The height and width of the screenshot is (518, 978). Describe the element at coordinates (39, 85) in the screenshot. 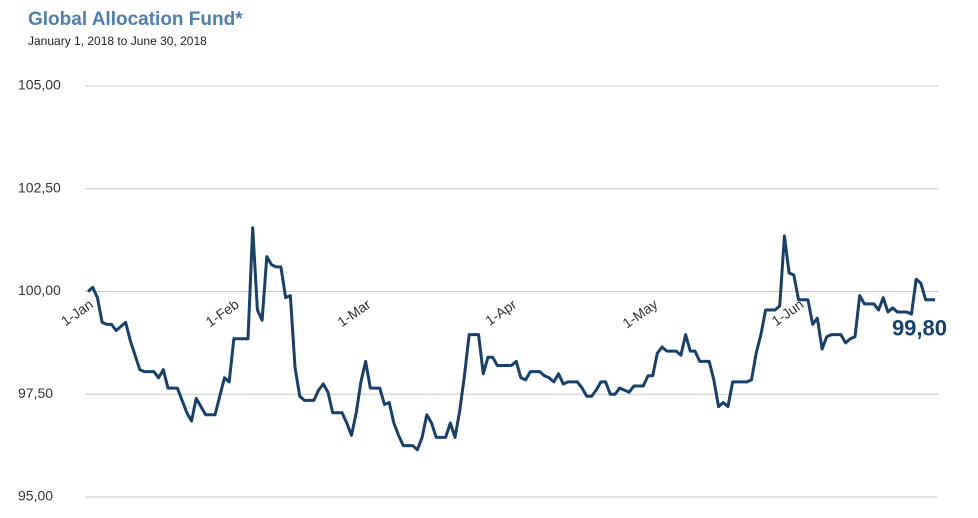

I see `y-tick-label: 105,00` at that location.